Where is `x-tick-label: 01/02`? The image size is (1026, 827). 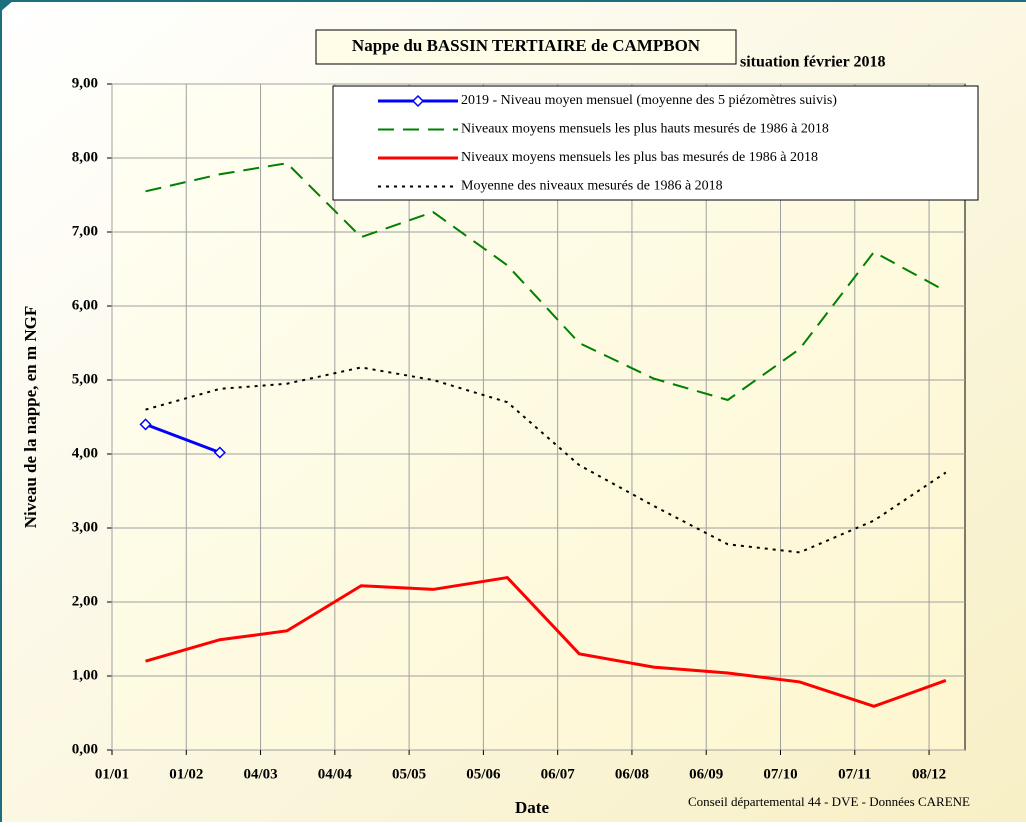 x-tick-label: 01/02 is located at coordinates (186, 774).